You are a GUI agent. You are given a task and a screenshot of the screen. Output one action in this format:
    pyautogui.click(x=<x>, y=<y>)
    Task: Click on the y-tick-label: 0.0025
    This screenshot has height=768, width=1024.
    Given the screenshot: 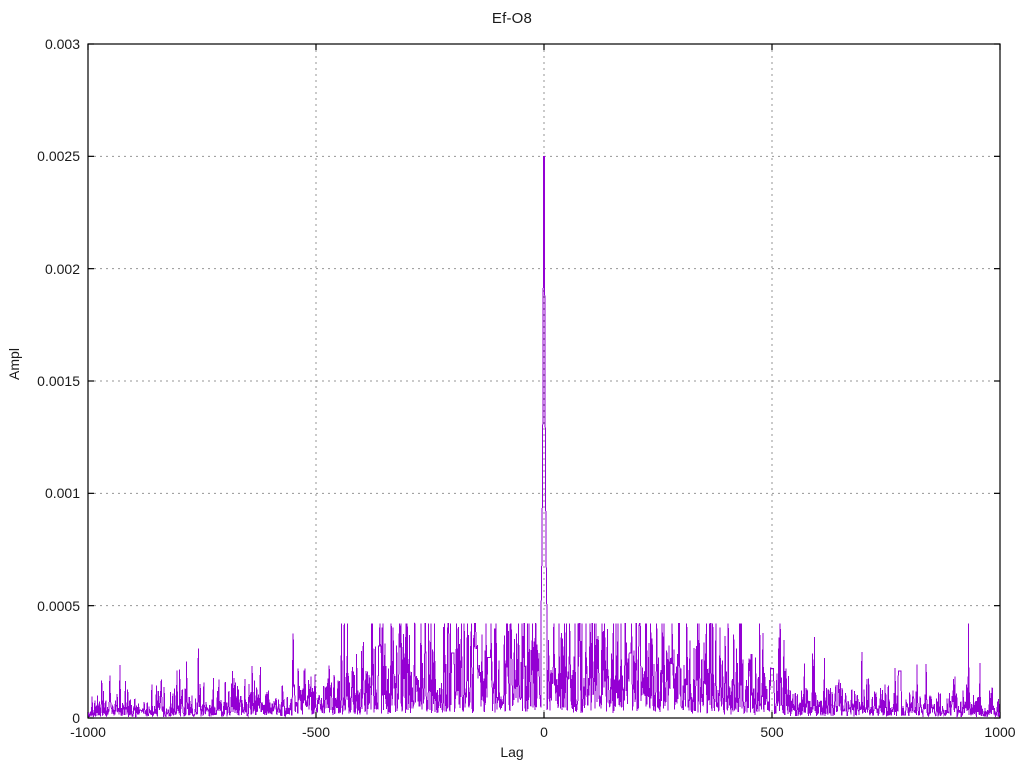 What is the action you would take?
    pyautogui.click(x=58, y=156)
    